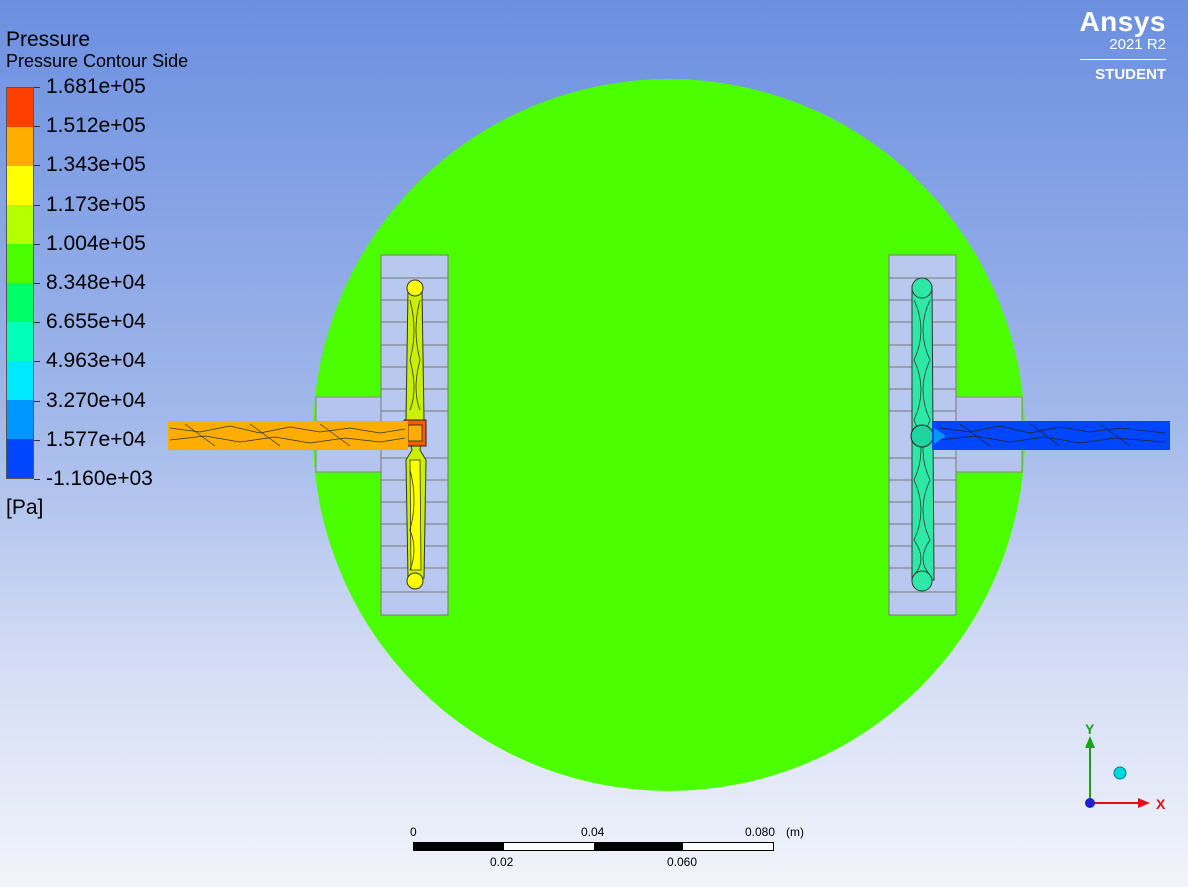 Image resolution: width=1188 pixels, height=887 pixels. What do you see at coordinates (1122, 21) in the screenshot?
I see `brand-name: Ansys` at bounding box center [1122, 21].